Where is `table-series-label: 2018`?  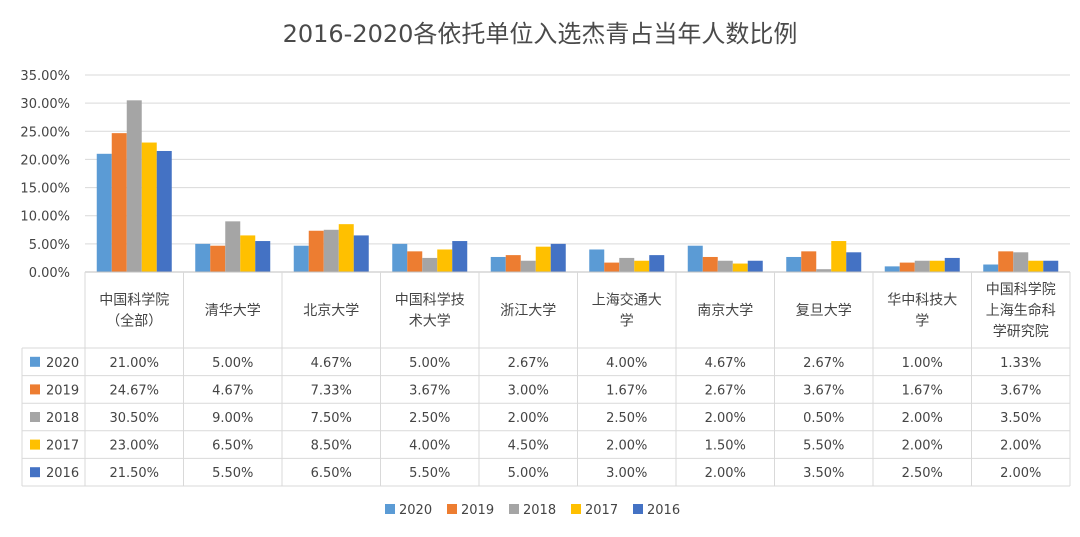 table-series-label: 2018 is located at coordinates (62, 418).